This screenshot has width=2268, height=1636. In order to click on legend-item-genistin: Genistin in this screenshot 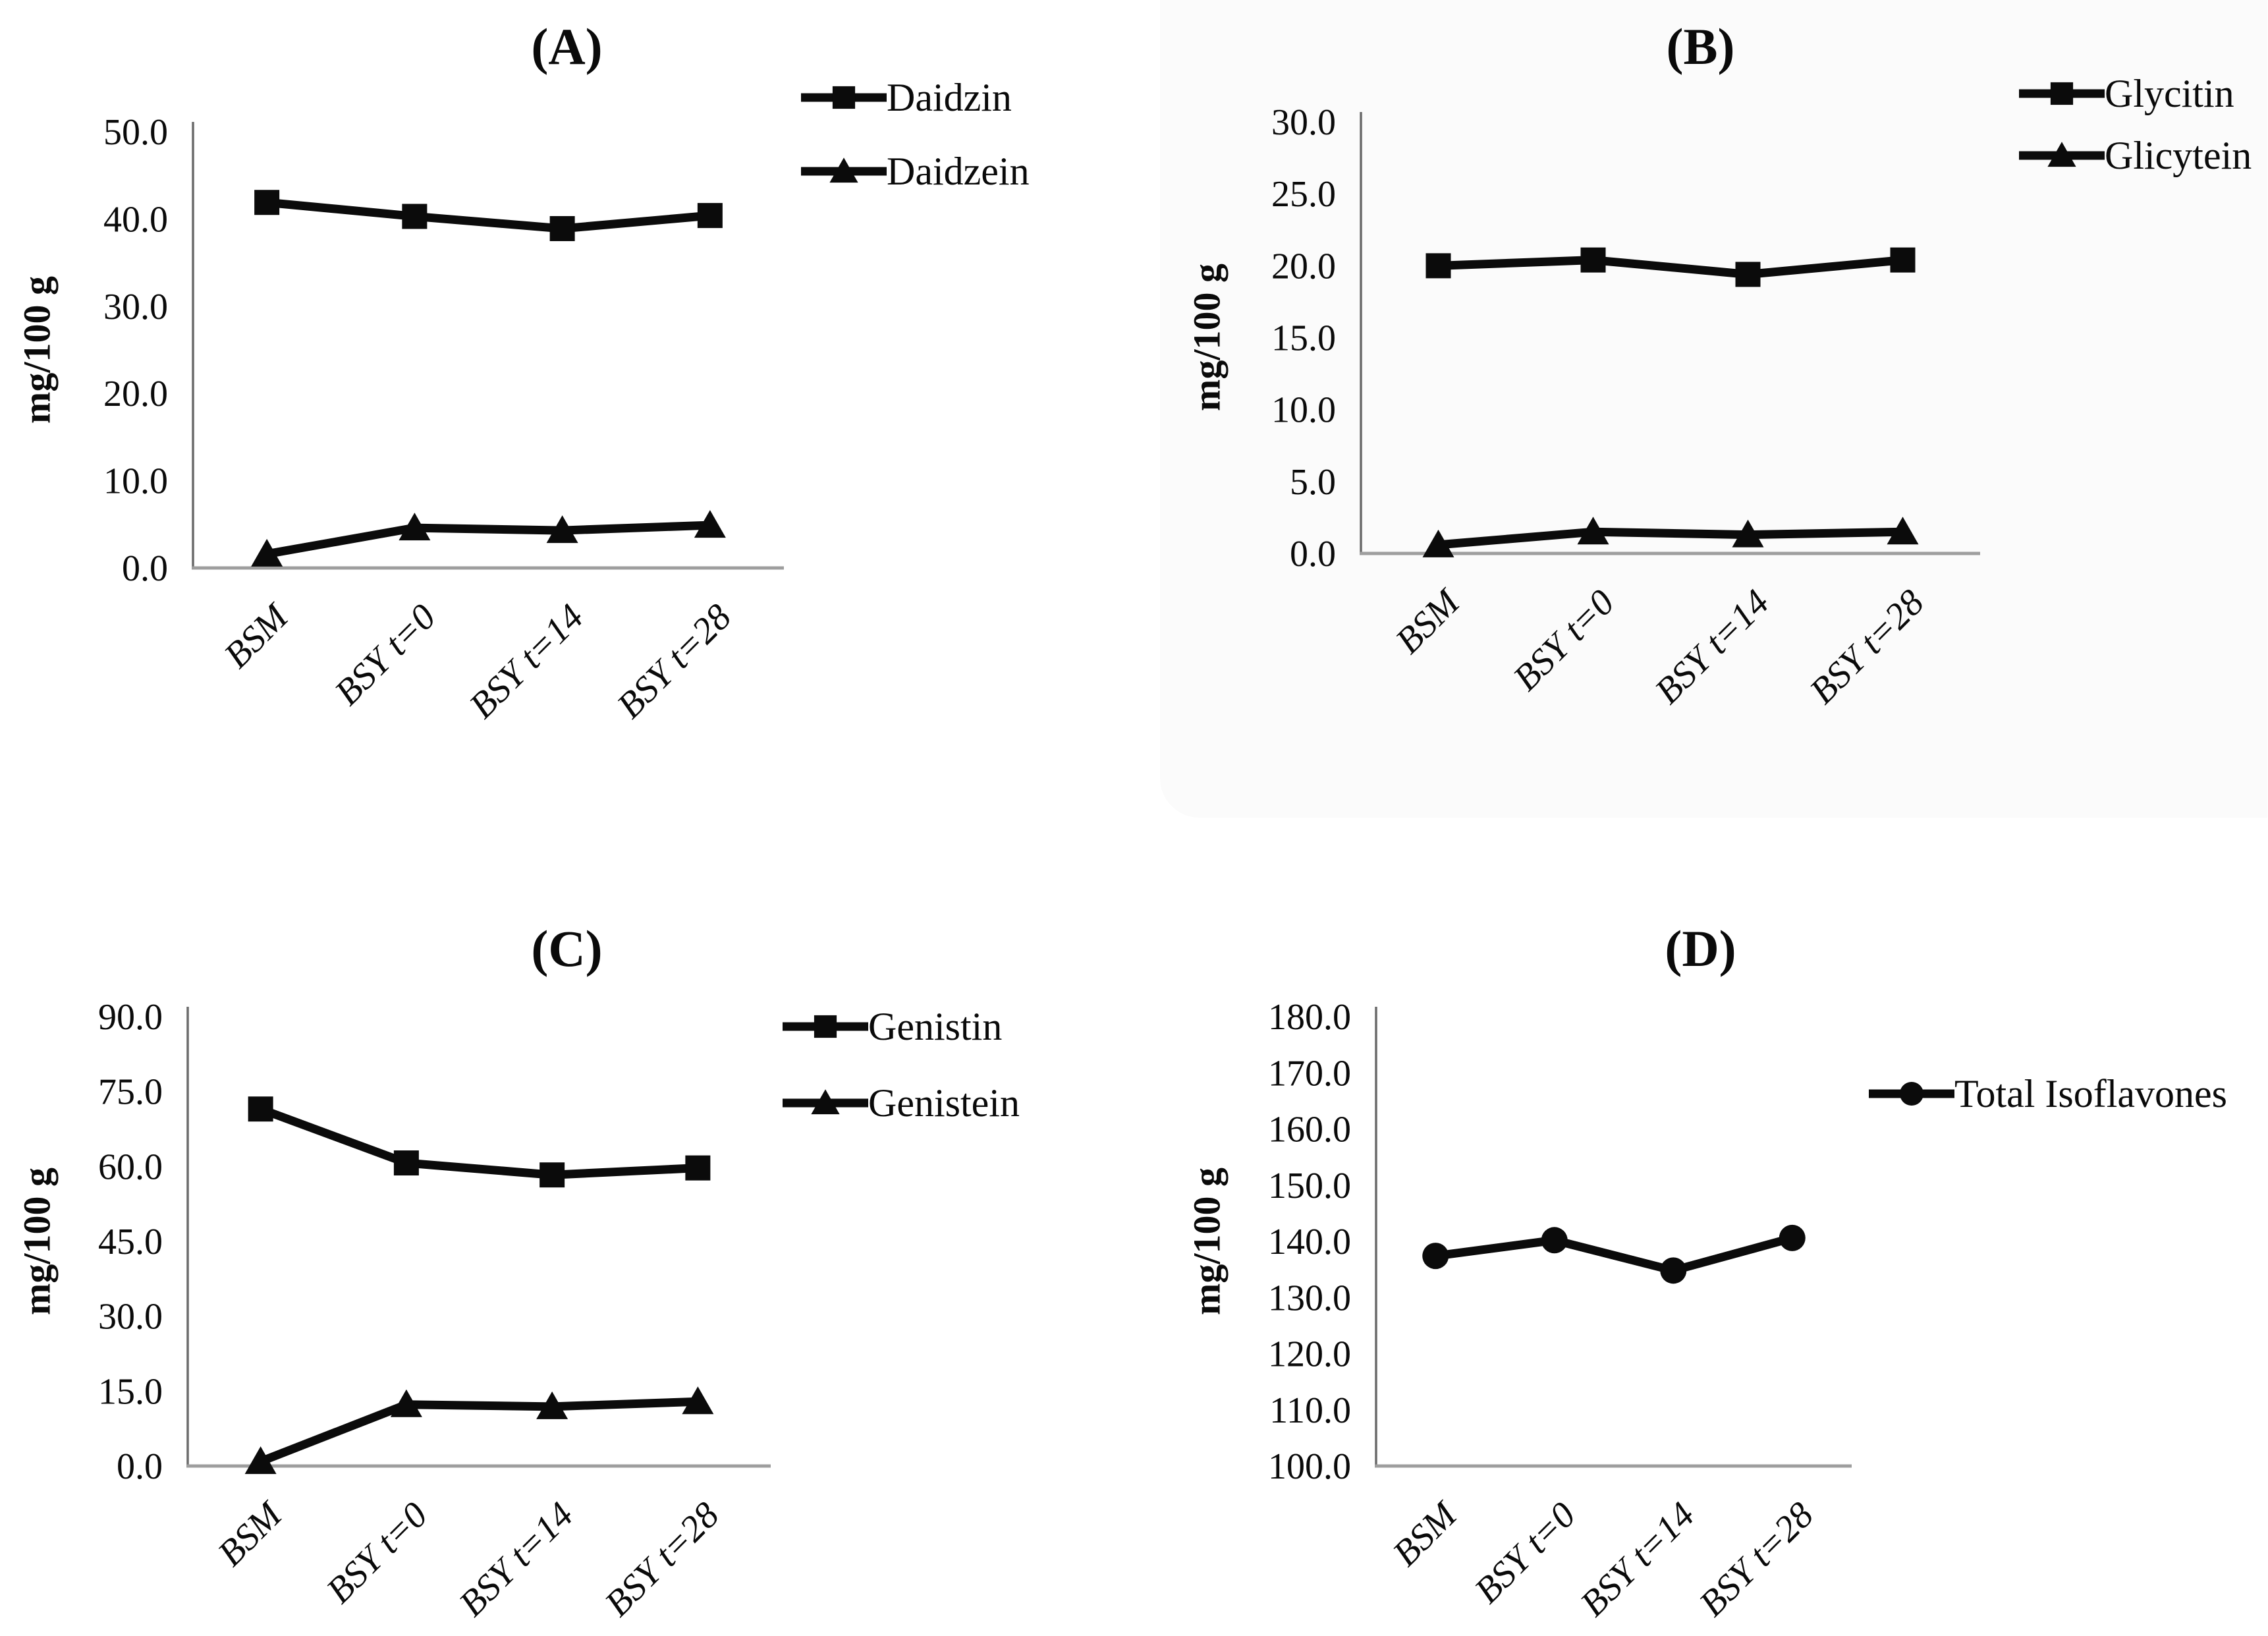, I will do `click(892, 1027)`.